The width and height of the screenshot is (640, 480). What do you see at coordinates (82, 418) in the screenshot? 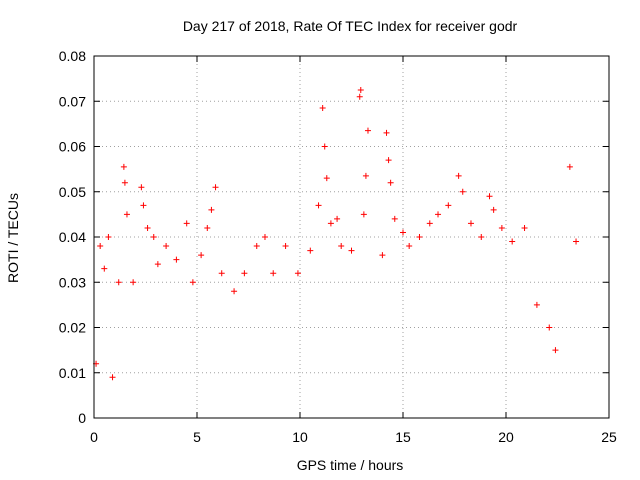
I see `y-tick-label: 0` at bounding box center [82, 418].